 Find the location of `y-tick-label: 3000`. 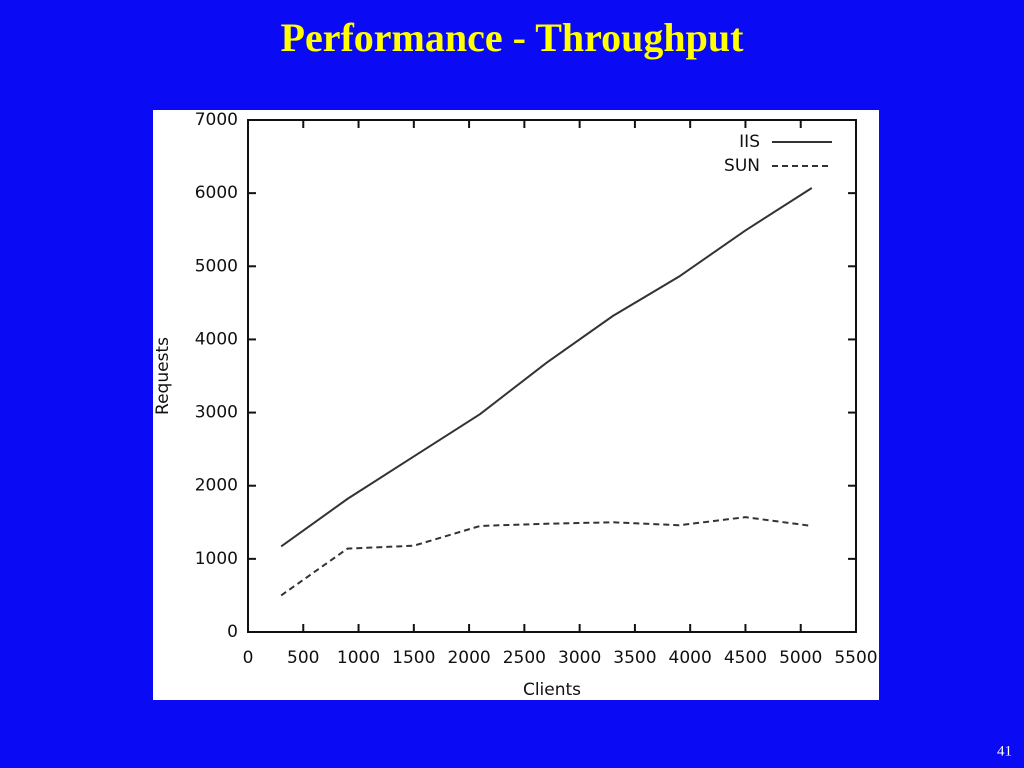

y-tick-label: 3000 is located at coordinates (216, 413).